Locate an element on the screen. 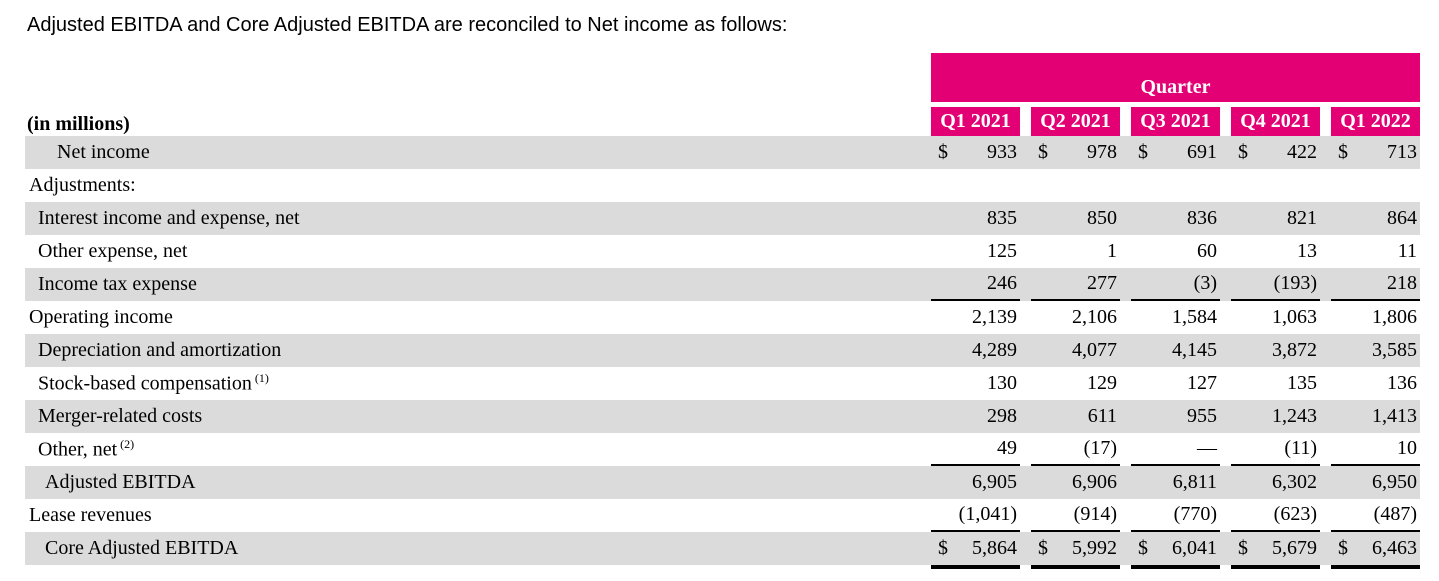  column-header-cell: Q1 2021 is located at coordinates (970, 121).